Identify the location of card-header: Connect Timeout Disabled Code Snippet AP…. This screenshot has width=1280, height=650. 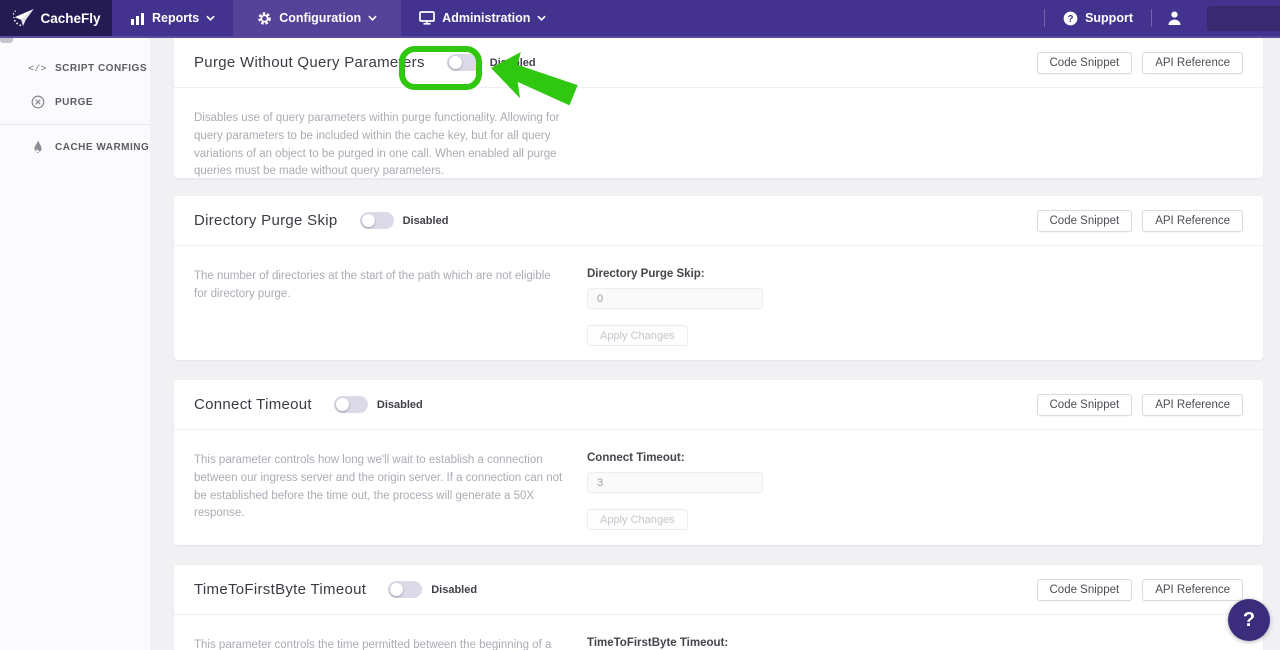
(718, 405).